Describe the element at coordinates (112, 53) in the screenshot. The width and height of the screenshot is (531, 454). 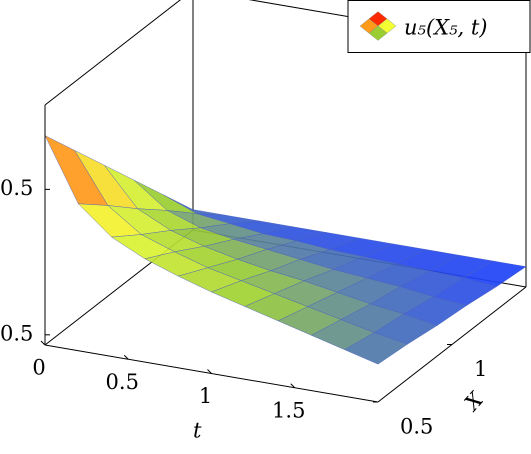
I see `box-edge` at that location.